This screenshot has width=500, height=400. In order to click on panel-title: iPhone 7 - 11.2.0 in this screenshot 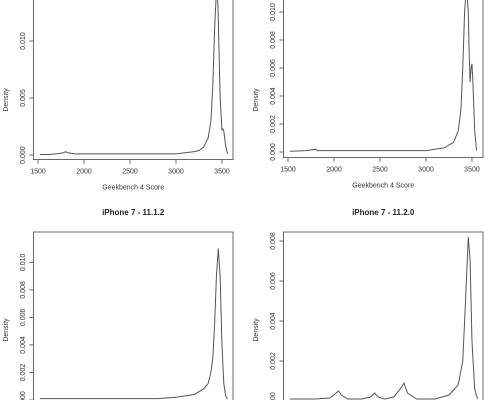, I will do `click(383, 212)`.